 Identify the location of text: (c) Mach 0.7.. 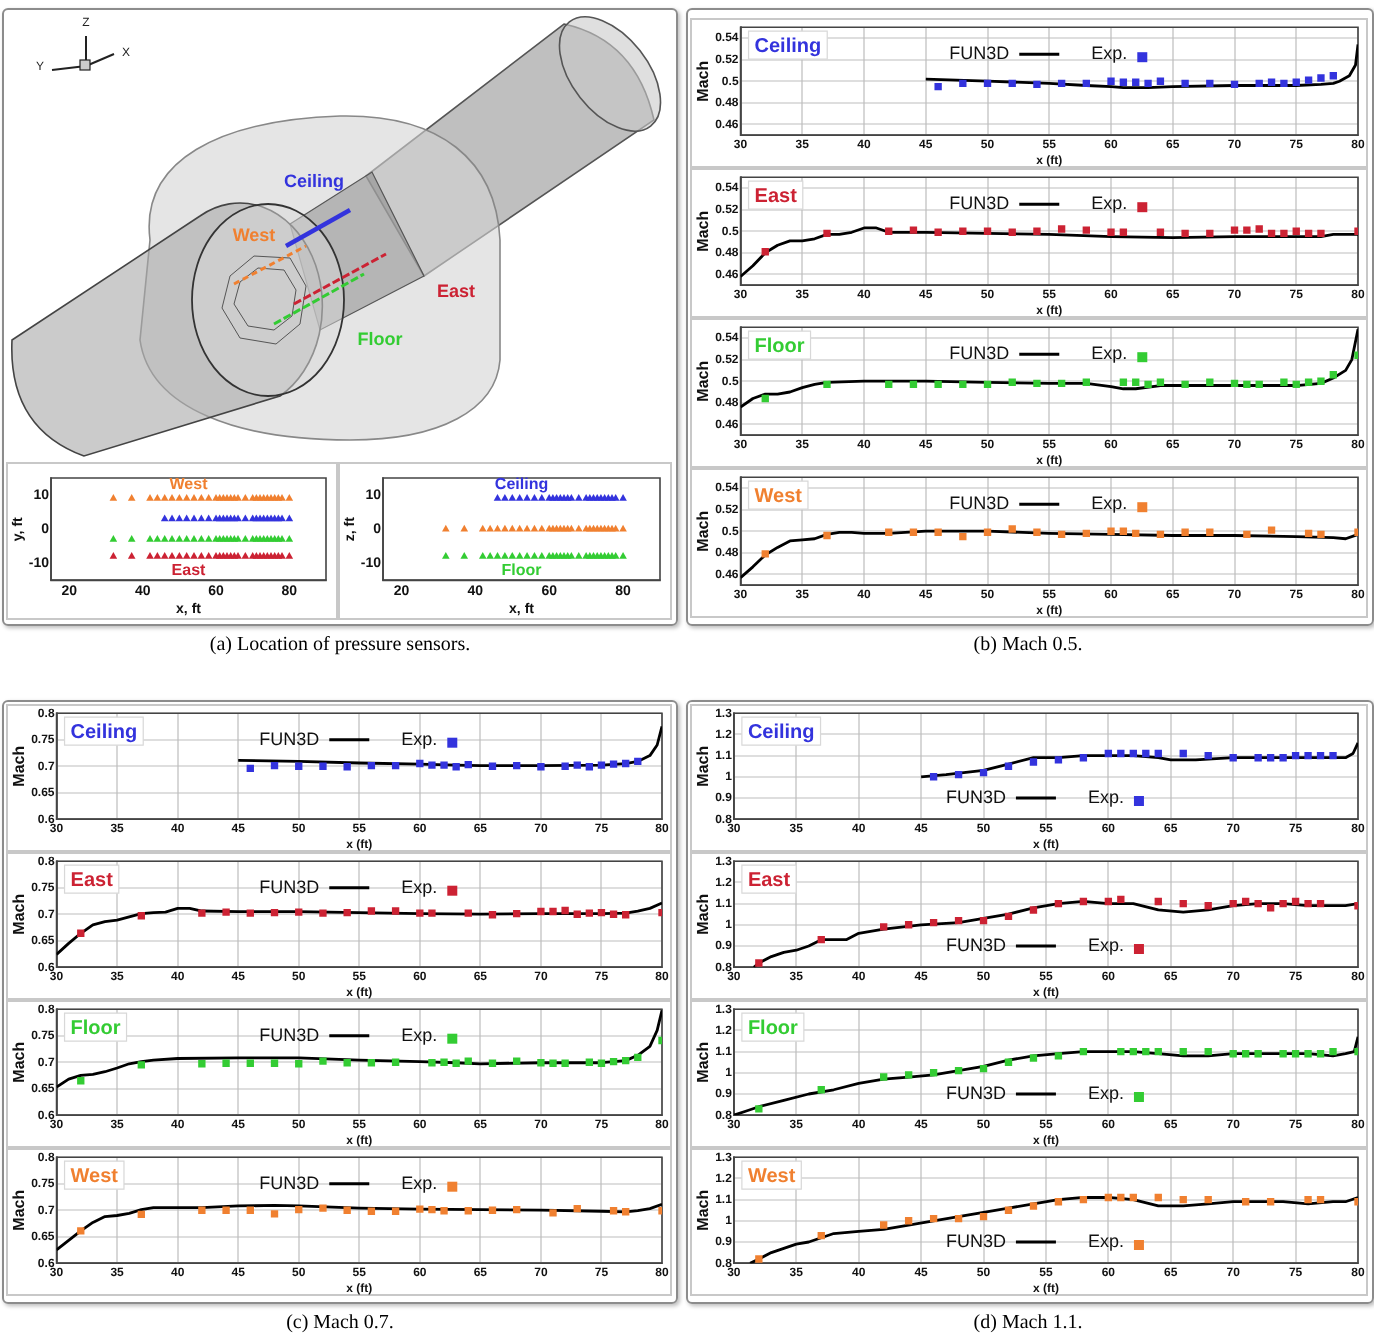
(340, 1324).